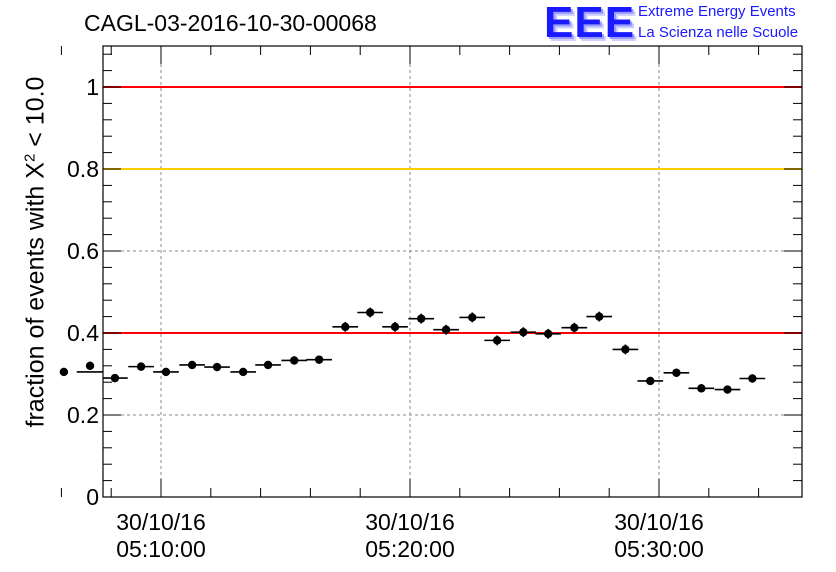 This screenshot has width=836, height=572. What do you see at coordinates (83, 333) in the screenshot?
I see `y-tick-label: 0.4` at bounding box center [83, 333].